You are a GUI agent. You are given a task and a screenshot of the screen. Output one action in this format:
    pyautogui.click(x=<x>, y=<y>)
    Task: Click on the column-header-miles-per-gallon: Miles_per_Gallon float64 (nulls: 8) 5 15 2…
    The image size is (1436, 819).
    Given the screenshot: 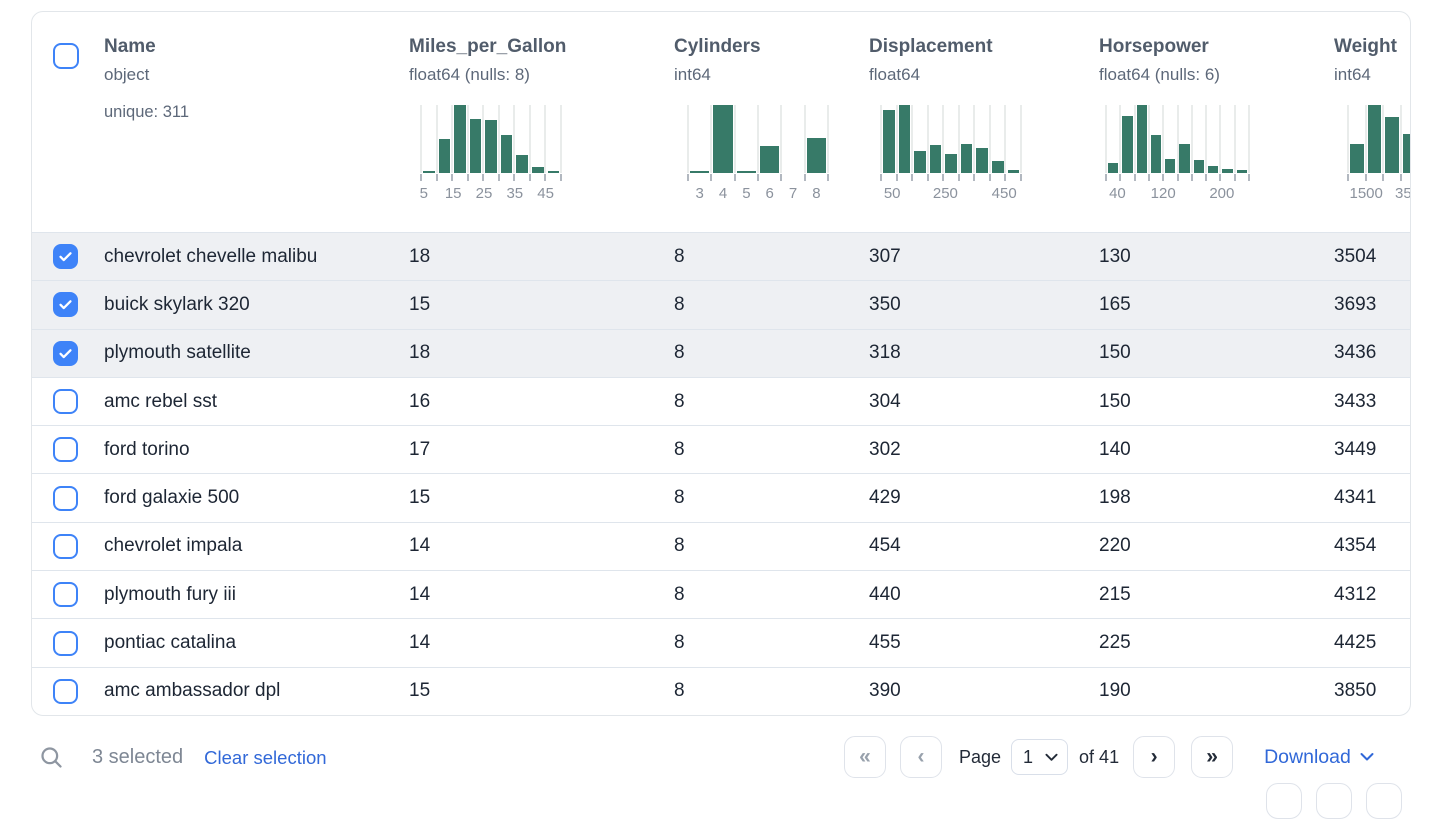 What is the action you would take?
    pyautogui.click(x=534, y=122)
    